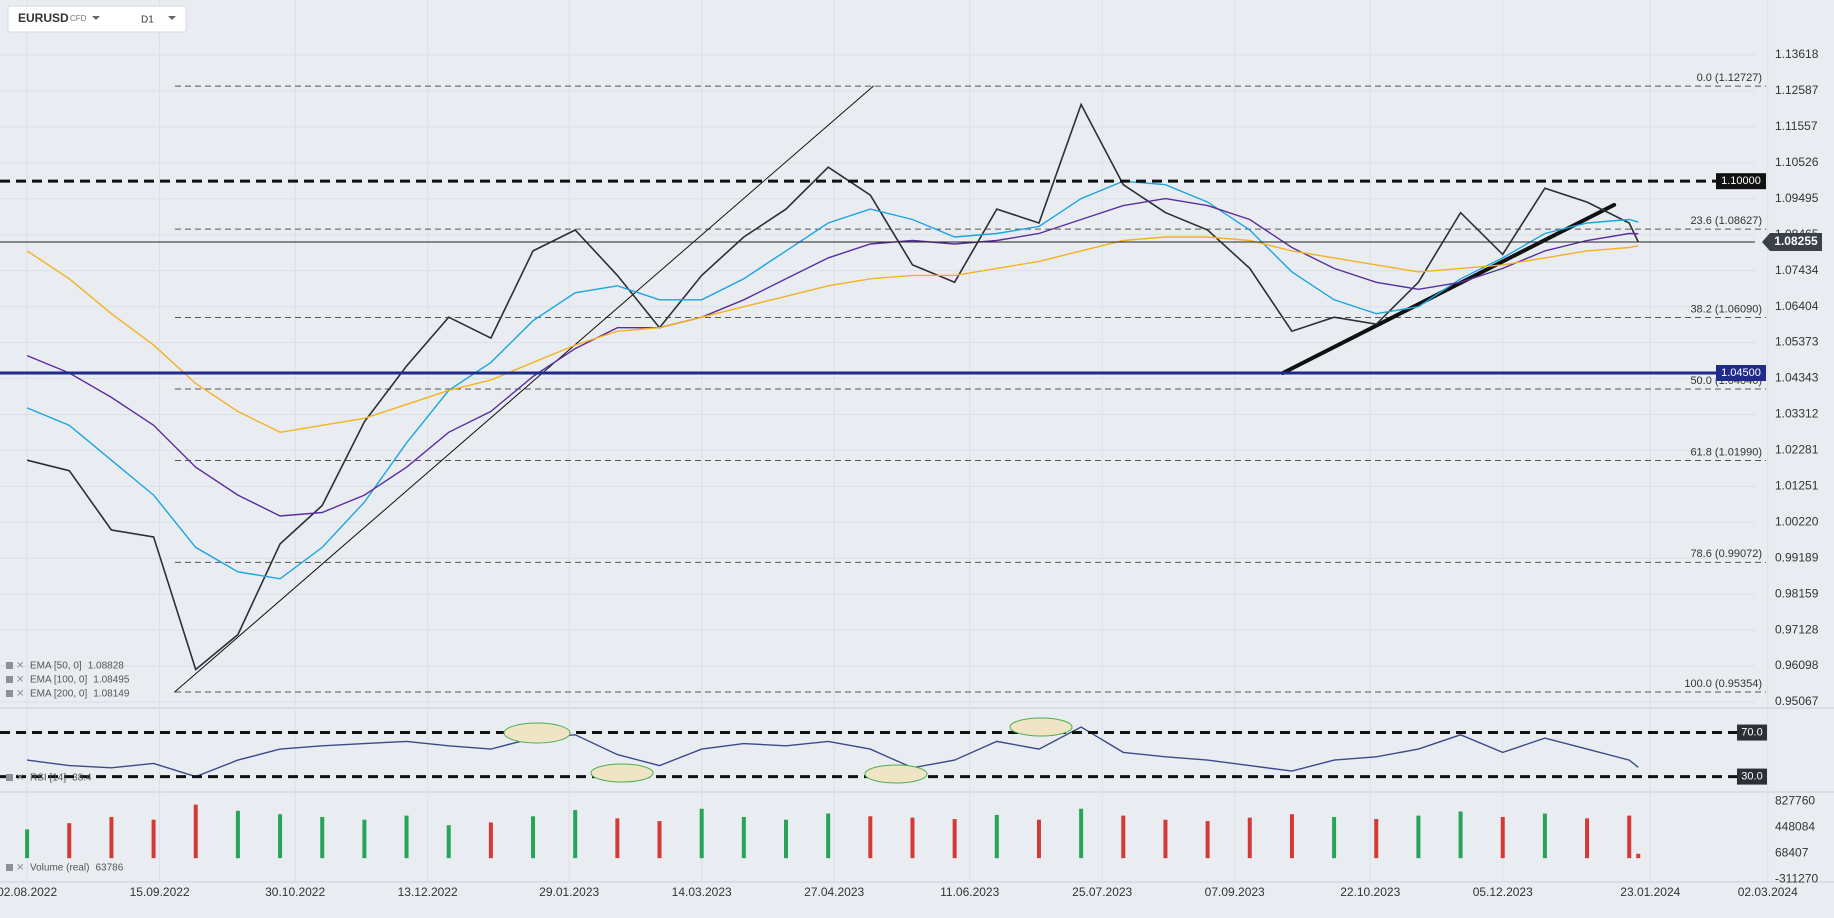 This screenshot has height=918, width=1834. Describe the element at coordinates (1797, 378) in the screenshot. I see `y-tick-label: 1.04343` at that location.